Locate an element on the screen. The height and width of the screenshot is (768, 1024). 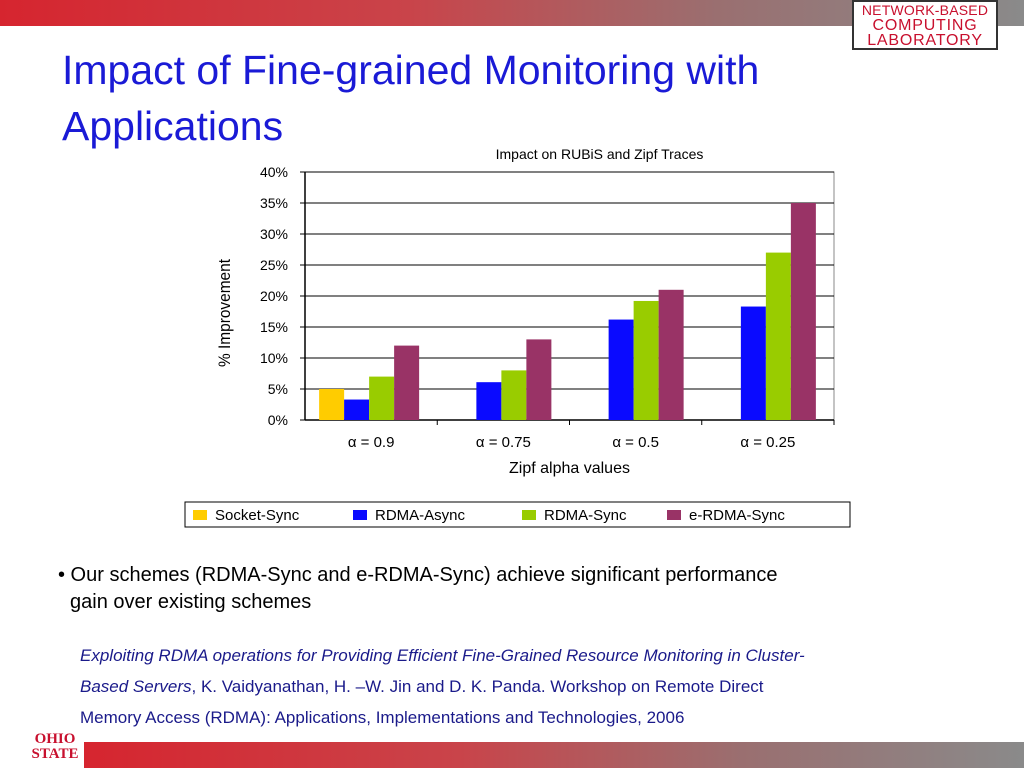
x-tick-label: α = 0.25 is located at coordinates (767, 442).